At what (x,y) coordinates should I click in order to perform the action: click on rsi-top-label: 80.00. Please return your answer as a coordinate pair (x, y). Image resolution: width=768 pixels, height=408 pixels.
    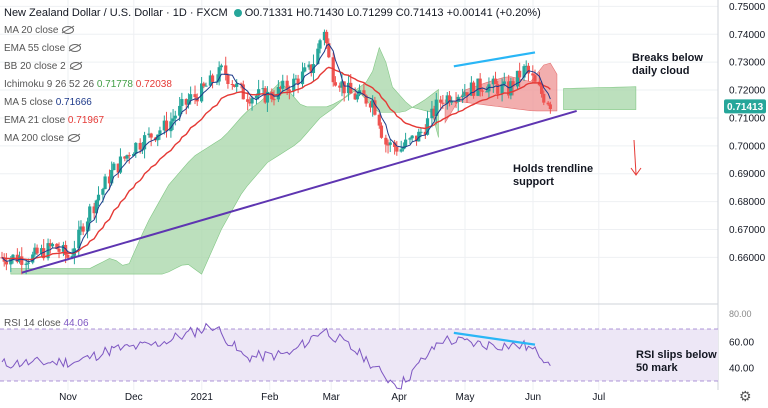
    Looking at the image, I should click on (740, 314).